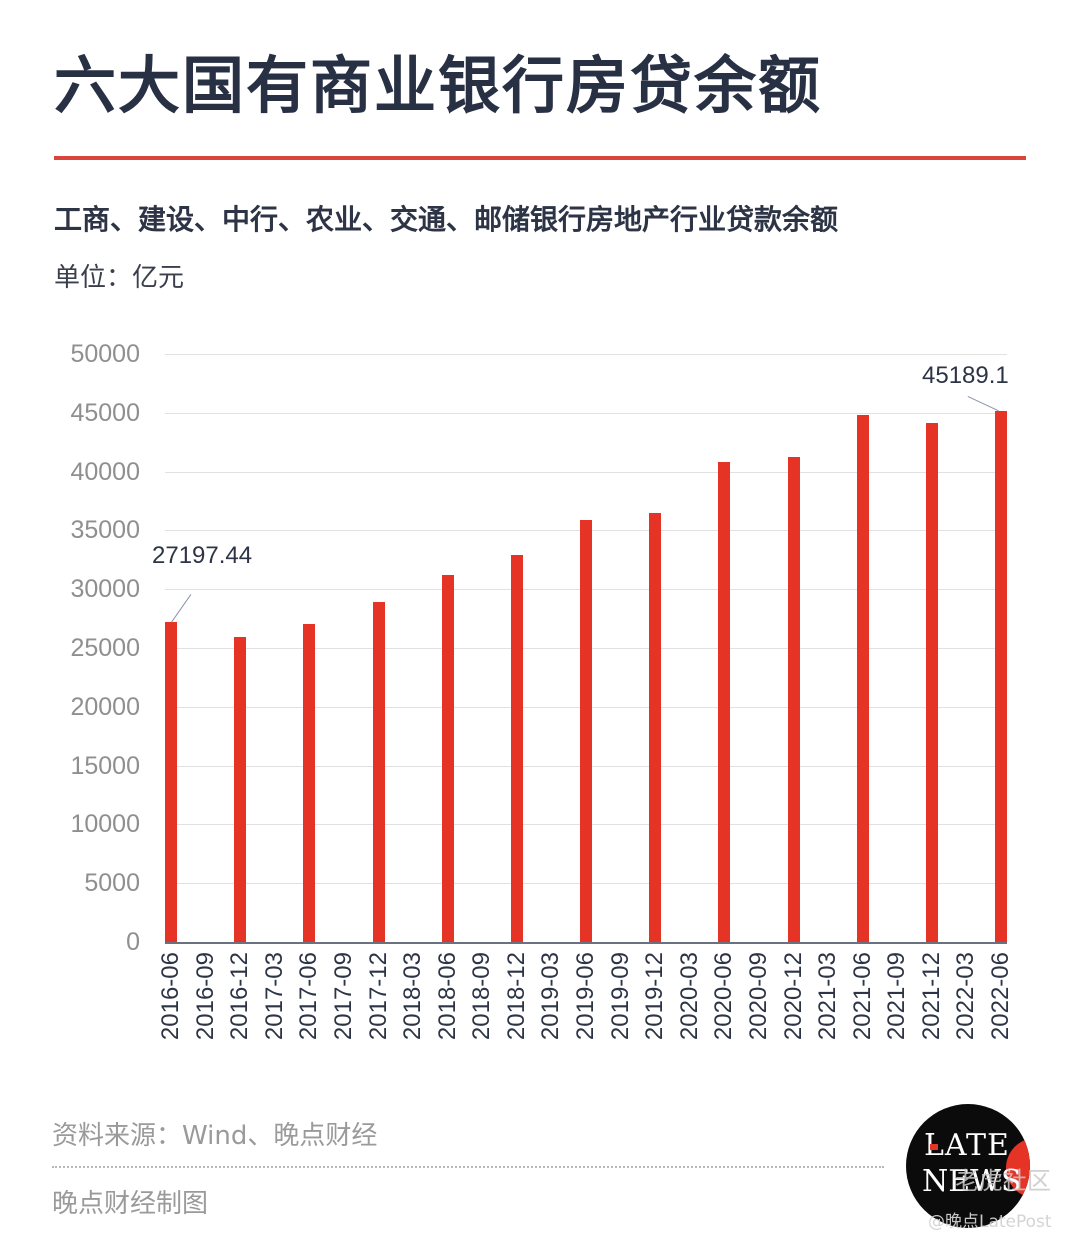 This screenshot has height=1247, width=1080. What do you see at coordinates (274, 996) in the screenshot?
I see `x-tick-label: 2017-03` at bounding box center [274, 996].